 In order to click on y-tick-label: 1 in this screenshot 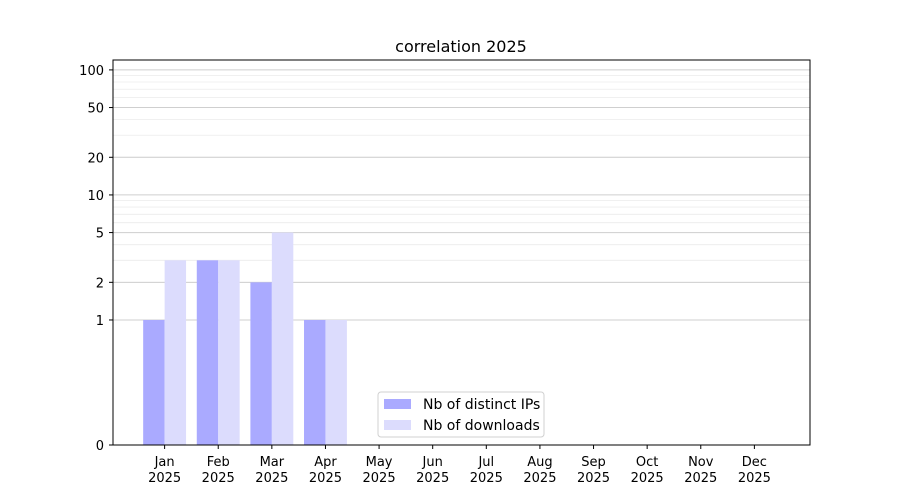, I will do `click(100, 321)`.